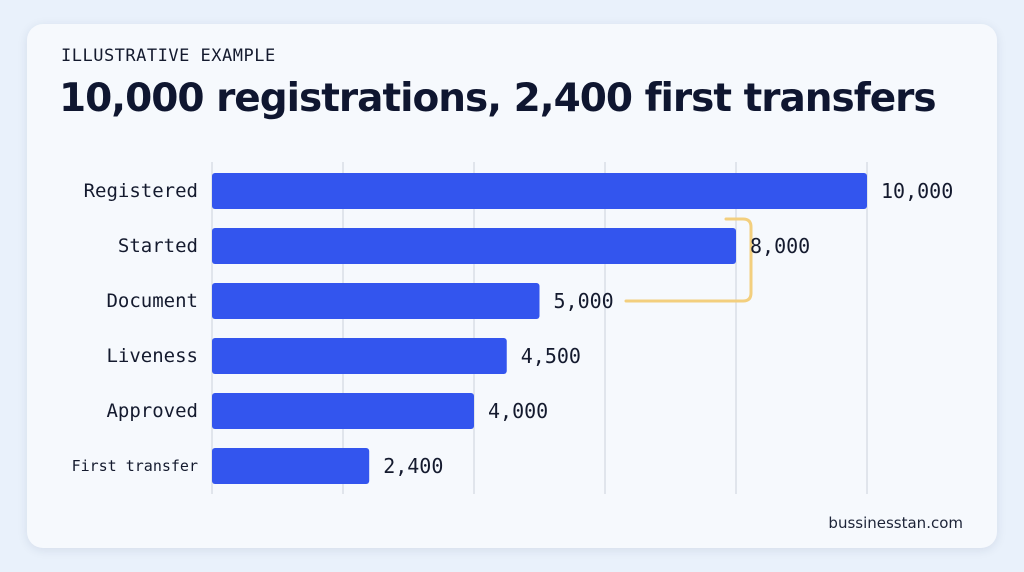 This screenshot has width=1024, height=572. What do you see at coordinates (780, 246) in the screenshot?
I see `value-label: 8,000` at bounding box center [780, 246].